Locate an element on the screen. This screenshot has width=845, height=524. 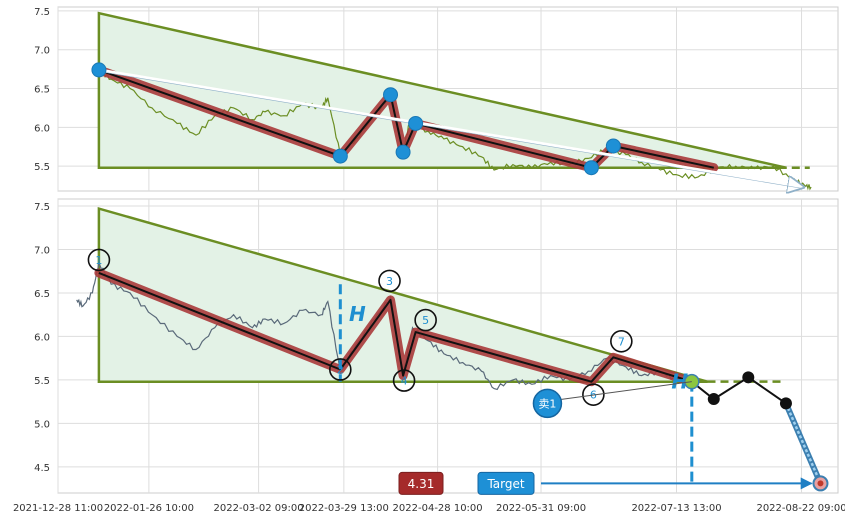
target-value-label: 4.31 is located at coordinates (421, 484).